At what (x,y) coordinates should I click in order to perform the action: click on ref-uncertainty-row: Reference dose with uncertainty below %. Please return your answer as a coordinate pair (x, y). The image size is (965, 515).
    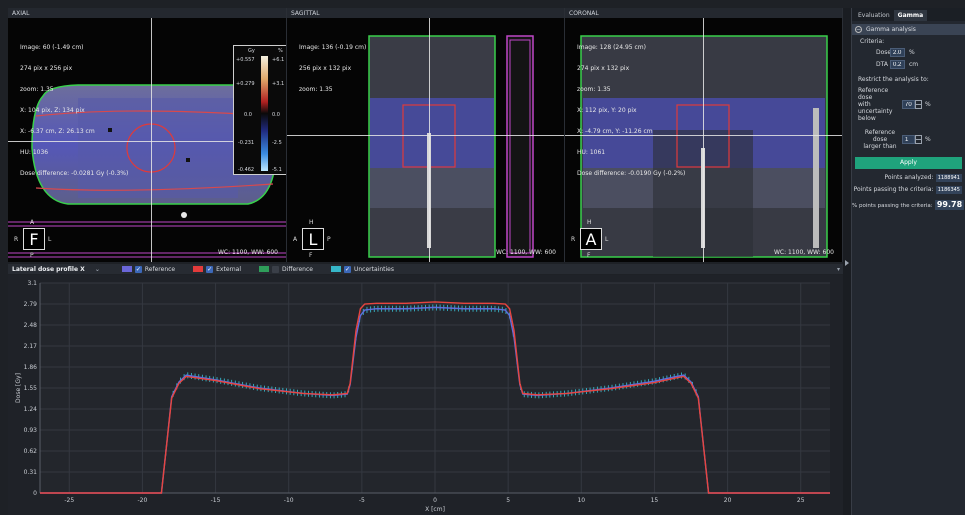
    Looking at the image, I should click on (911, 104).